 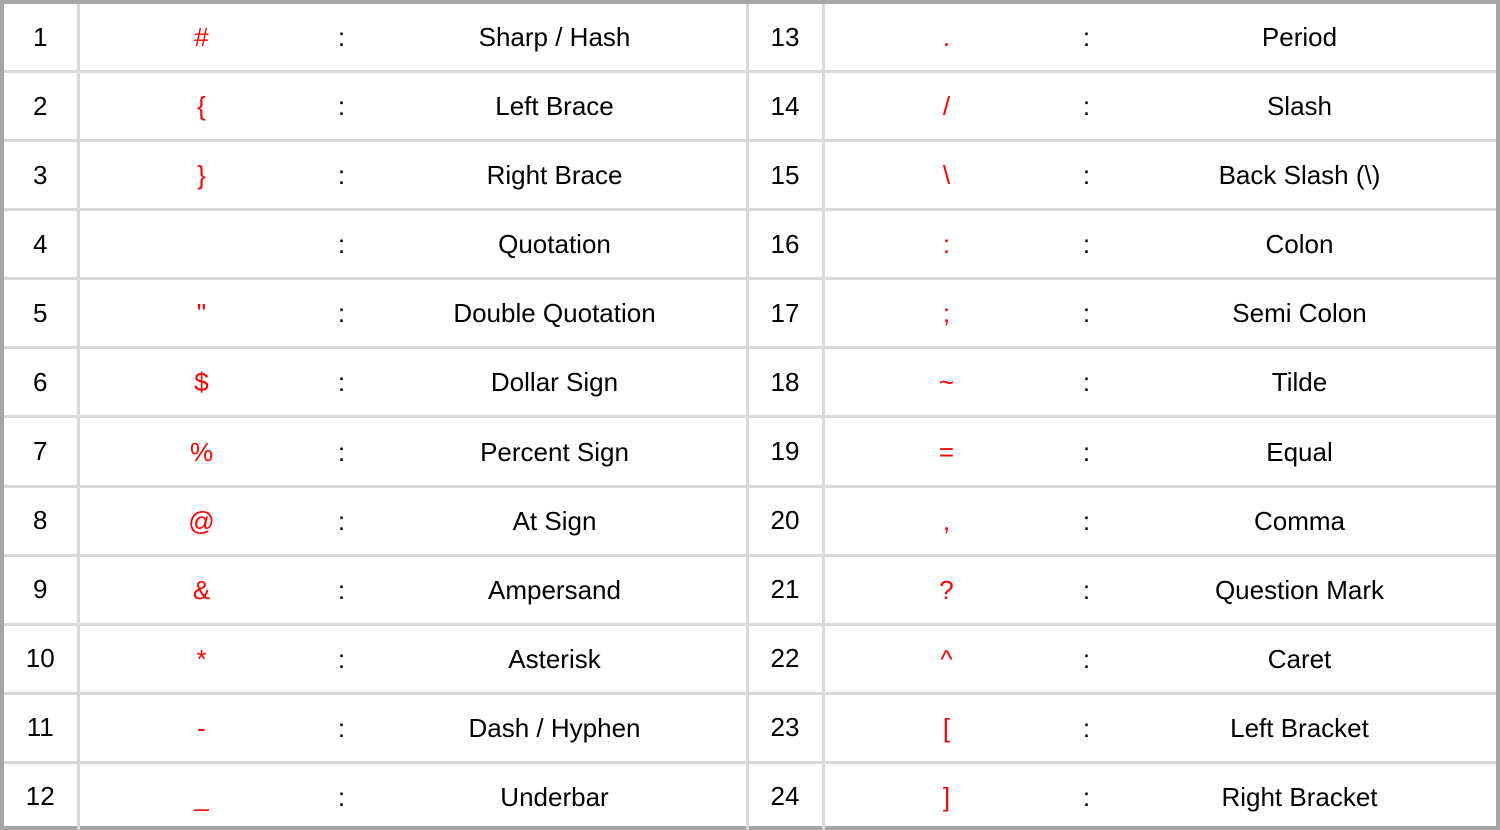 I want to click on row-number-cell: 4, so click(x=42, y=244).